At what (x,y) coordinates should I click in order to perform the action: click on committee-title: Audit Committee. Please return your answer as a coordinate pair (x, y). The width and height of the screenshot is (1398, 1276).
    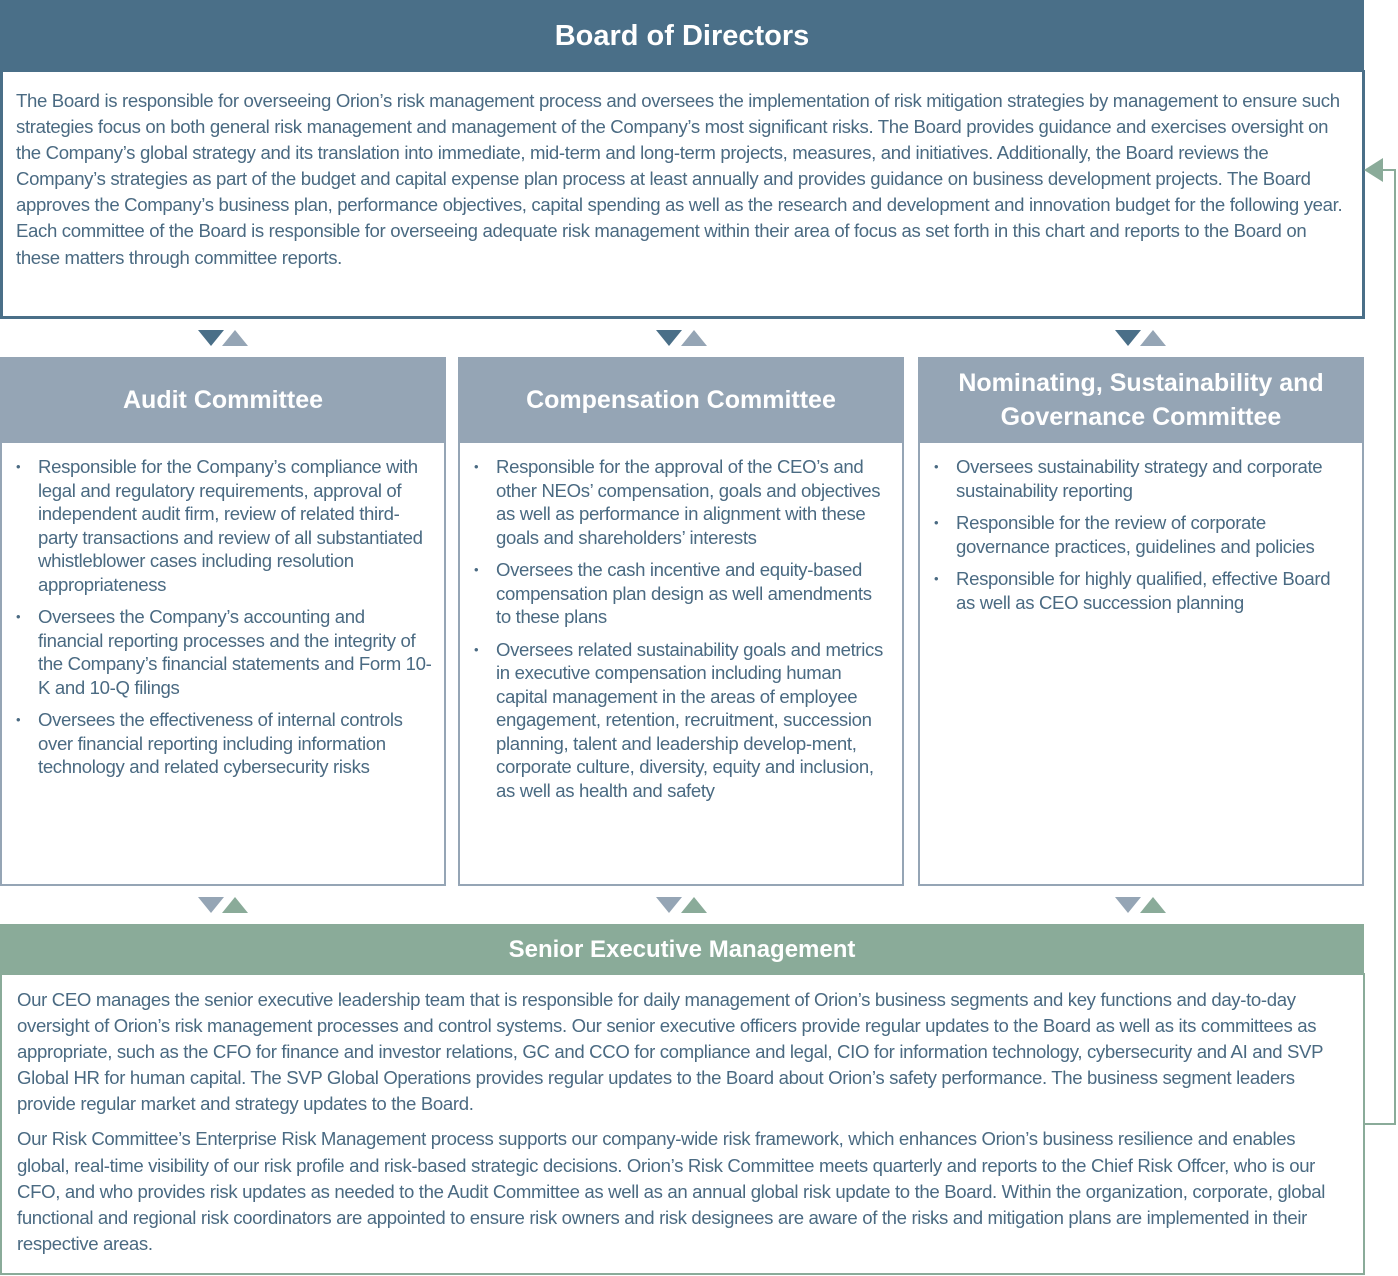
    Looking at the image, I should click on (223, 400).